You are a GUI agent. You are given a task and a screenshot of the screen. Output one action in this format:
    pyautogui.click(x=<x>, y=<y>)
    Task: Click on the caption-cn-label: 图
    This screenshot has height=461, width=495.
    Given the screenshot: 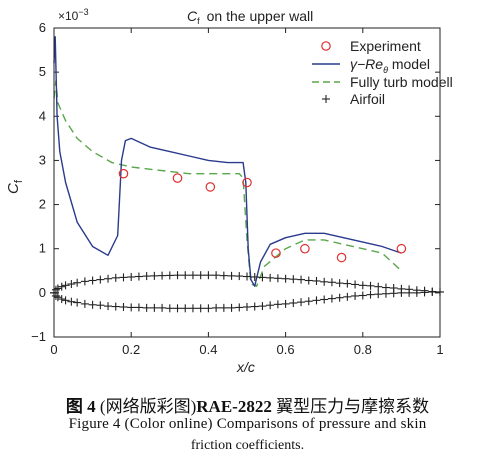 What is the action you would take?
    pyautogui.click(x=74, y=406)
    